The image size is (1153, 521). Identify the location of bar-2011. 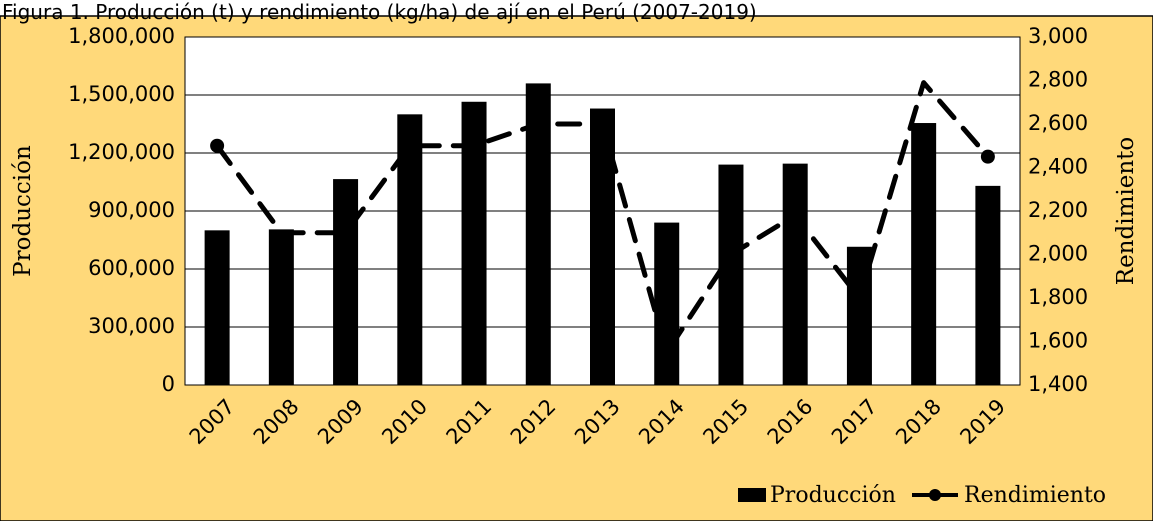
(474, 243).